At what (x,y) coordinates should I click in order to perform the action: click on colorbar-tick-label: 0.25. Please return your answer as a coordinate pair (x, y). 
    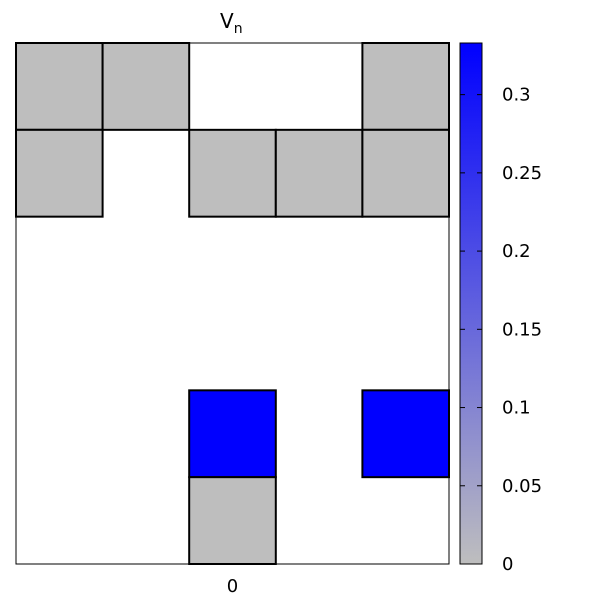
    Looking at the image, I should click on (522, 173).